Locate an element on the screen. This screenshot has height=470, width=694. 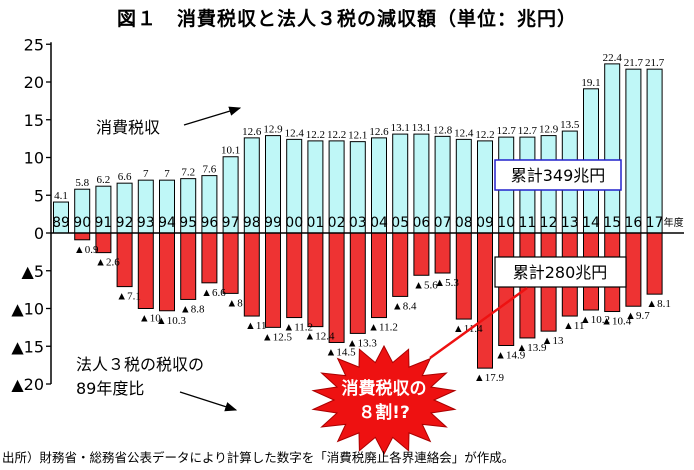
category-label: 90 is located at coordinates (82, 223).